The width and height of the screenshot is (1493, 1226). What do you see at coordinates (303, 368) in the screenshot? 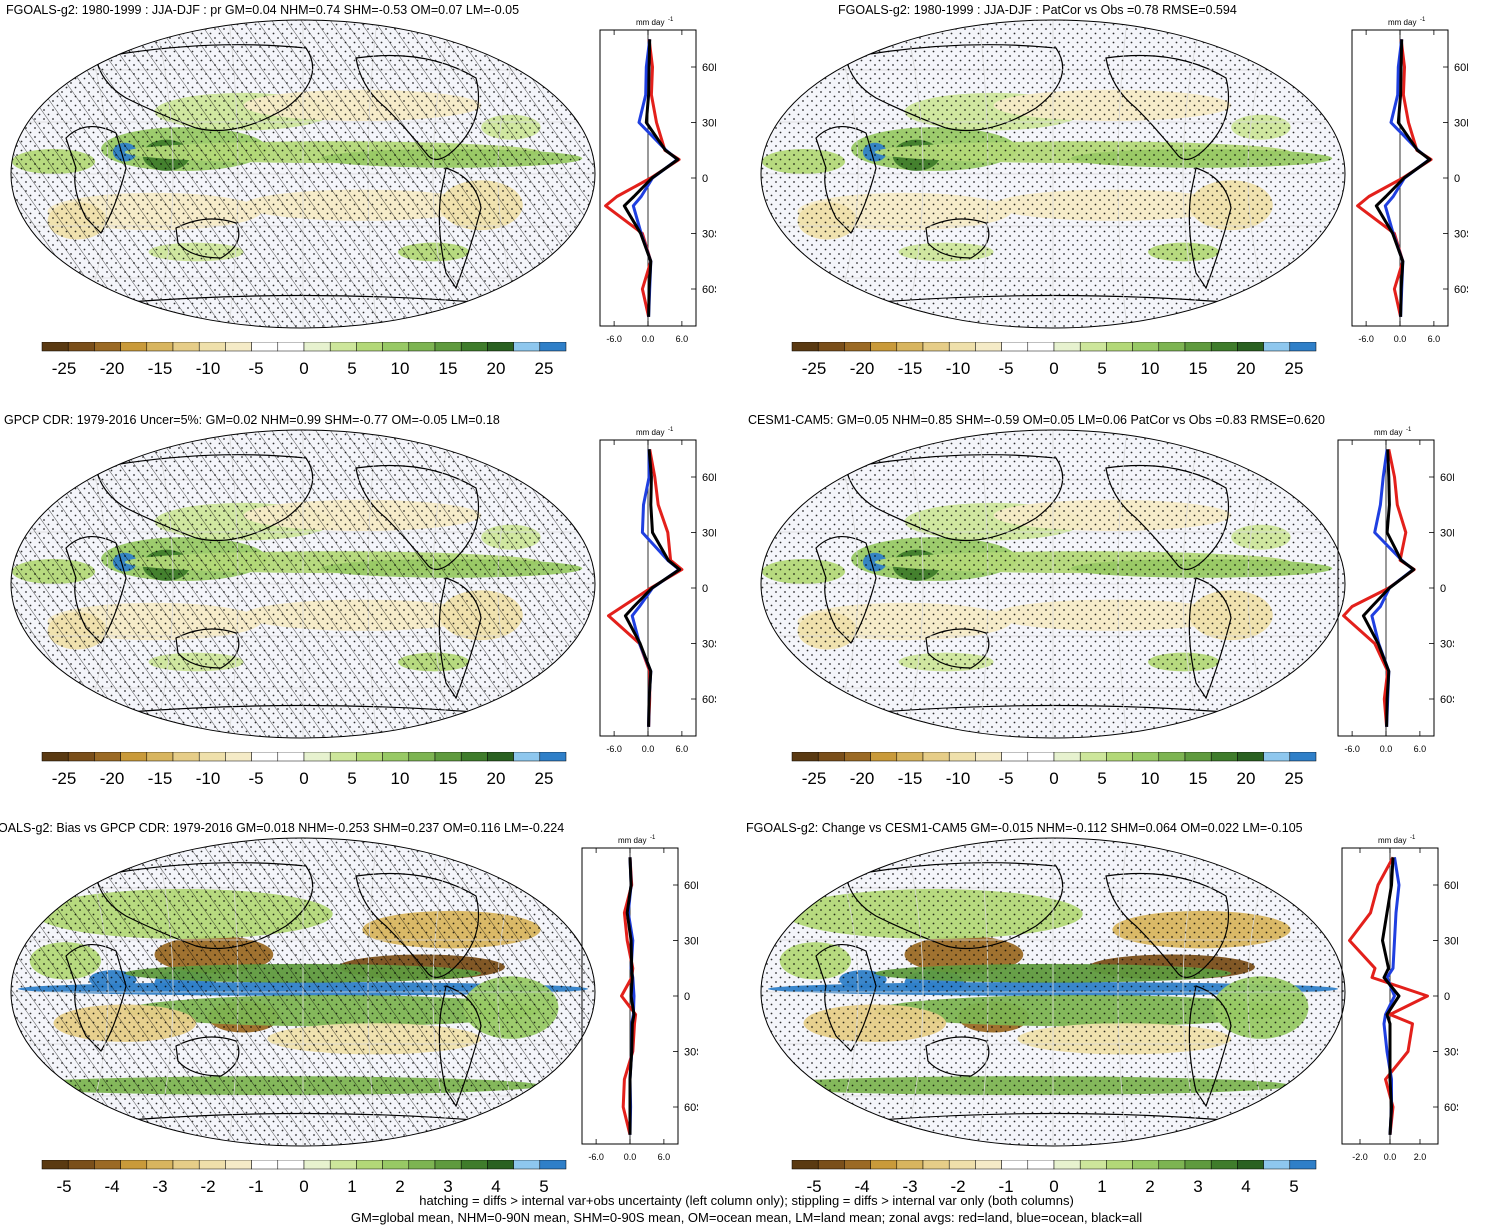
I see `colorbar-tick-label: 0` at bounding box center [303, 368].